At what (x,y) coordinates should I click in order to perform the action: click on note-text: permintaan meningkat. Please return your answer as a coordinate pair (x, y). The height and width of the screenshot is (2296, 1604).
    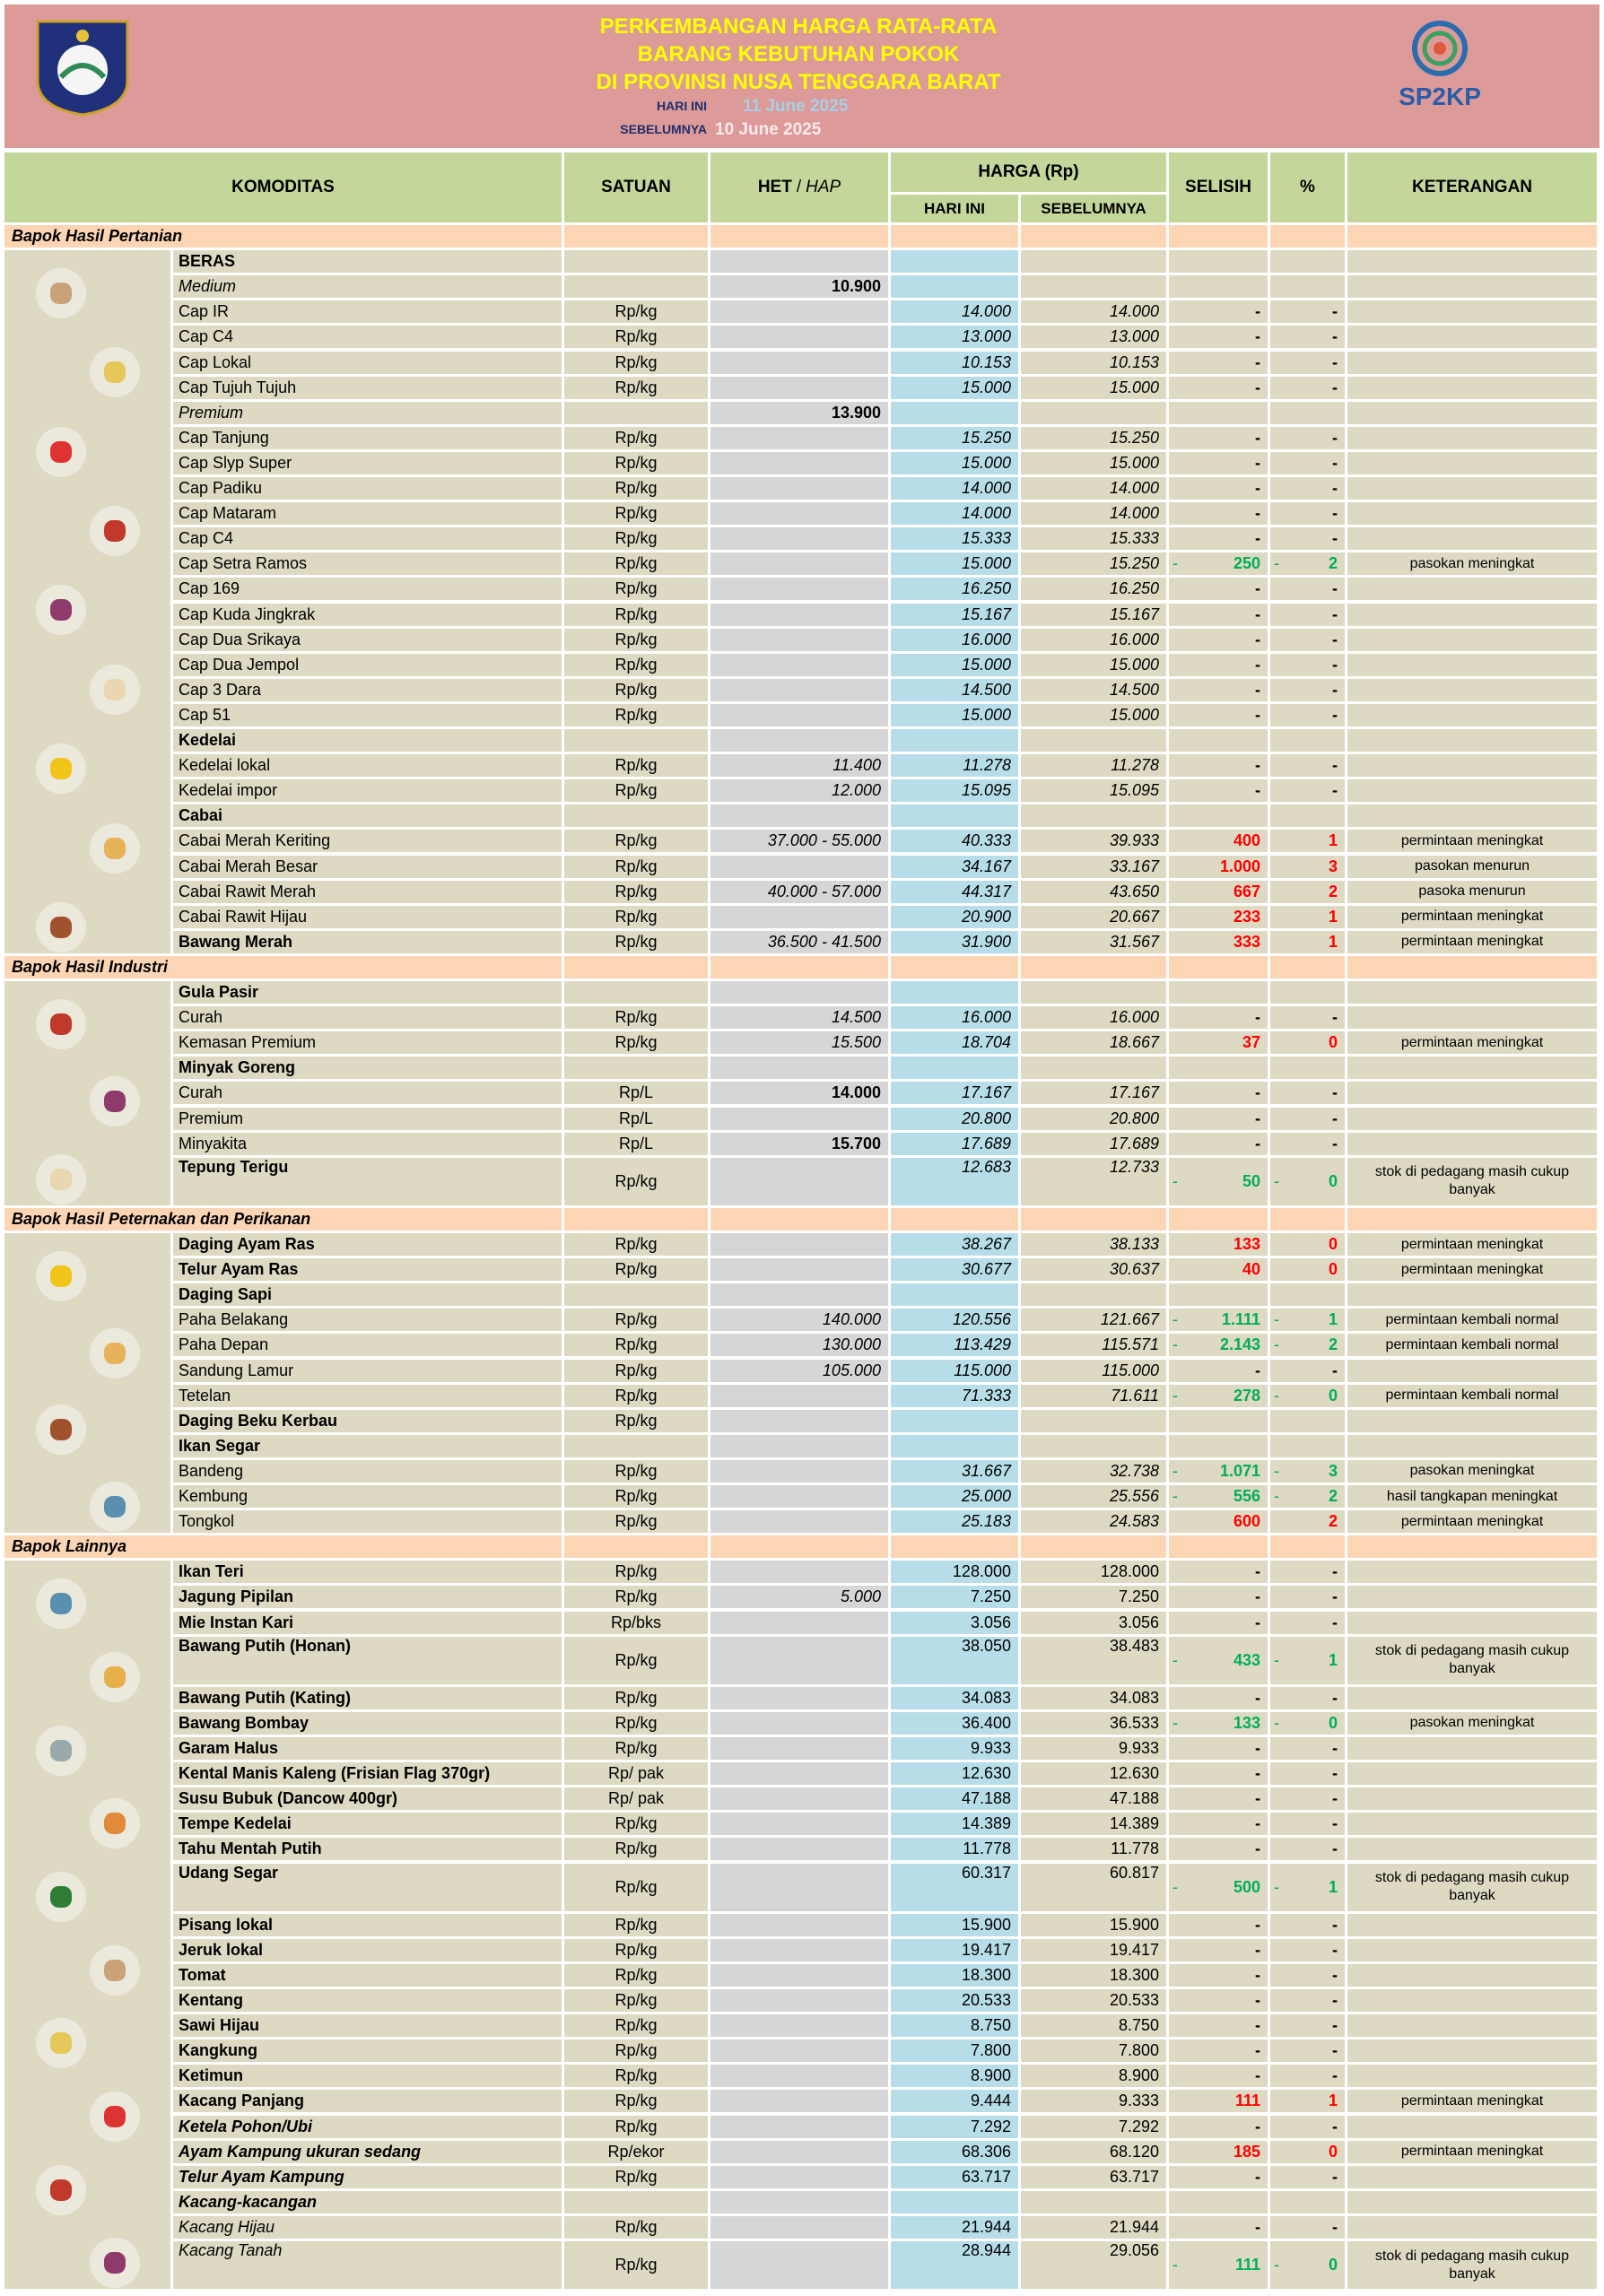
    Looking at the image, I should click on (1472, 840).